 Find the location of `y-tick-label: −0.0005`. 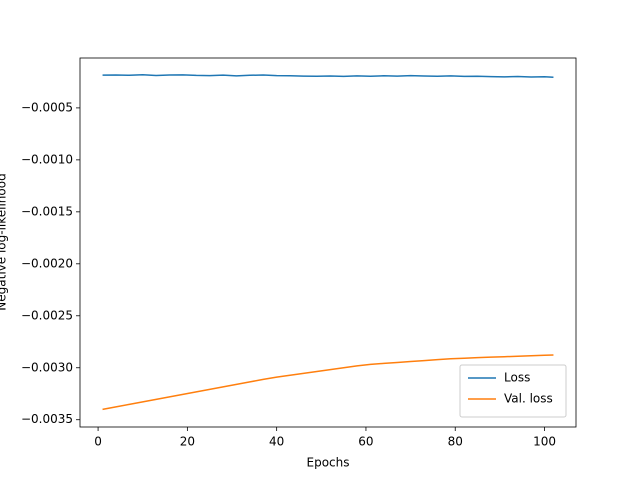

y-tick-label: −0.0005 is located at coordinates (47, 107).